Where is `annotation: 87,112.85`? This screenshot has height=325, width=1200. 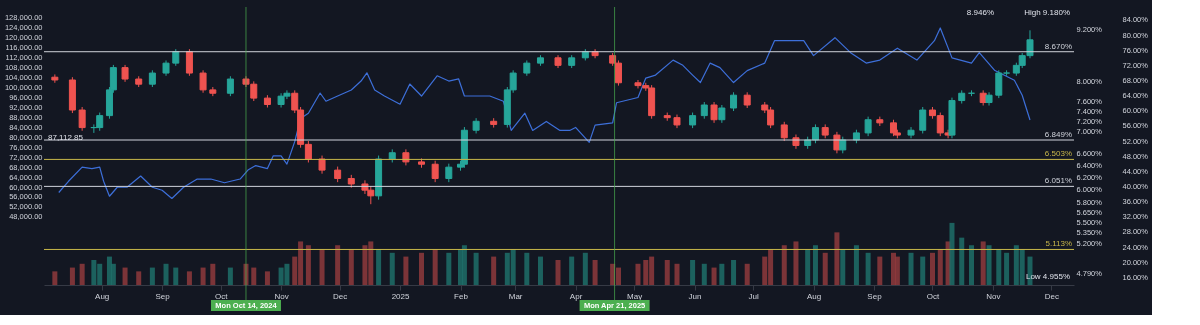 annotation: 87,112.85 is located at coordinates (66, 137).